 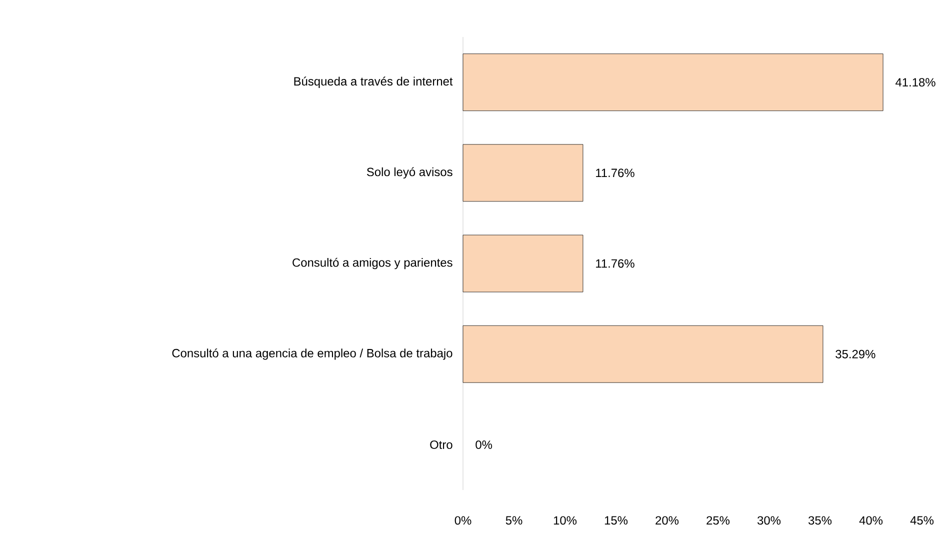 I want to click on x-tick-label: 25%, so click(x=718, y=520).